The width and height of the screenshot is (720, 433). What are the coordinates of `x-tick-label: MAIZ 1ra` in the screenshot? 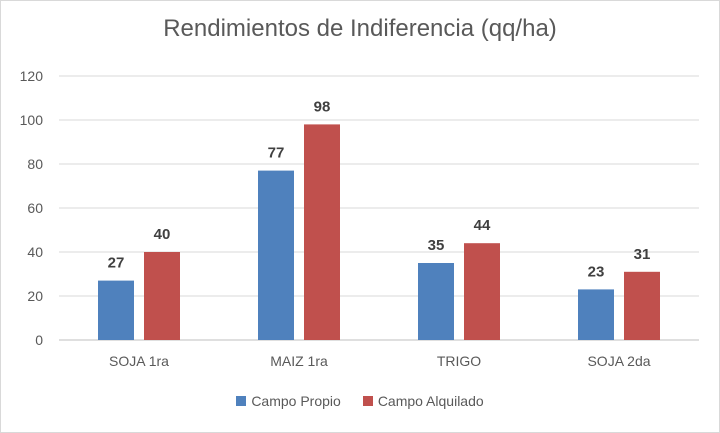 It's located at (299, 361).